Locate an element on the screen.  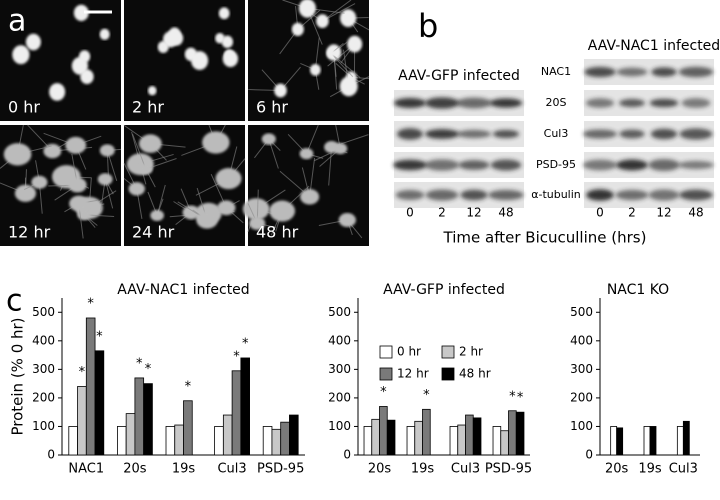
image-label: 12 hr is located at coordinates (29, 232).